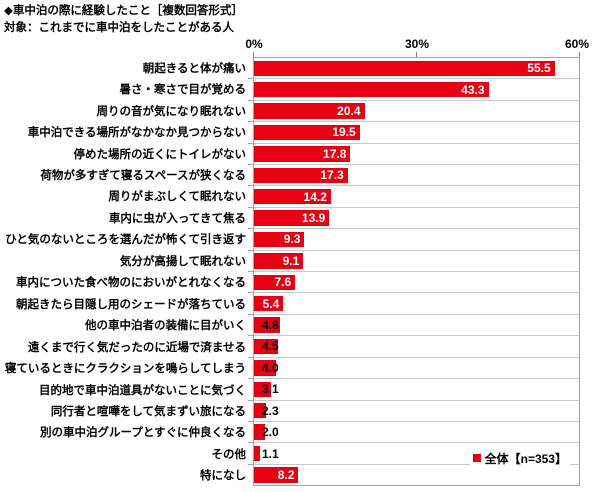 This screenshot has width=600, height=492. What do you see at coordinates (279, 261) in the screenshot?
I see `bar: 9.1` at bounding box center [279, 261].